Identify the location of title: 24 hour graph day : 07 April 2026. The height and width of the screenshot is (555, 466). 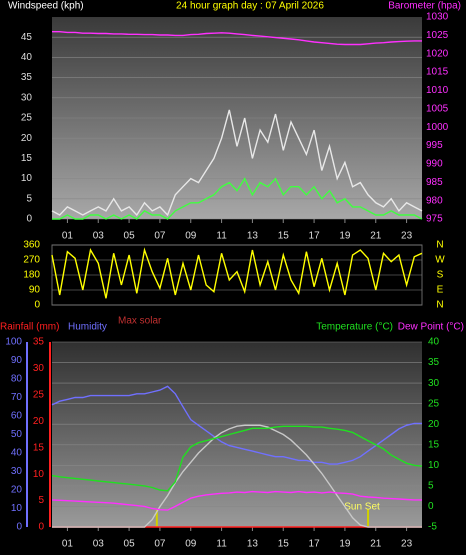
(250, 6).